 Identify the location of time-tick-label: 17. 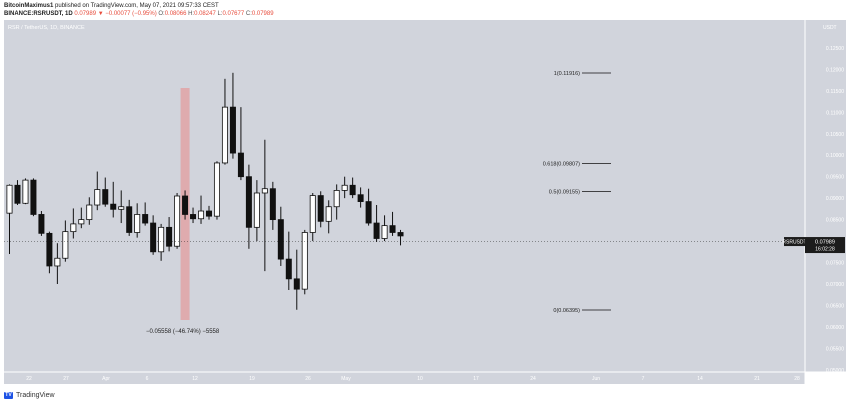
(476, 379).